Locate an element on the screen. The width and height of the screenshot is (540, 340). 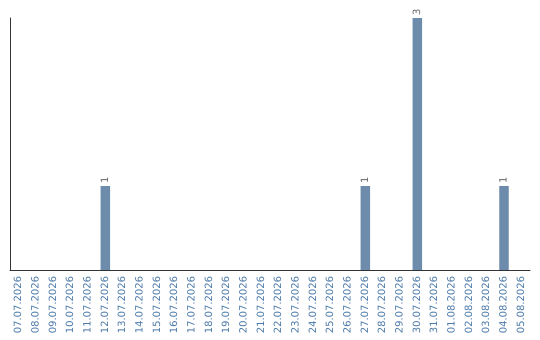
x-tick-label: 04.08.2026 is located at coordinates (504, 305).